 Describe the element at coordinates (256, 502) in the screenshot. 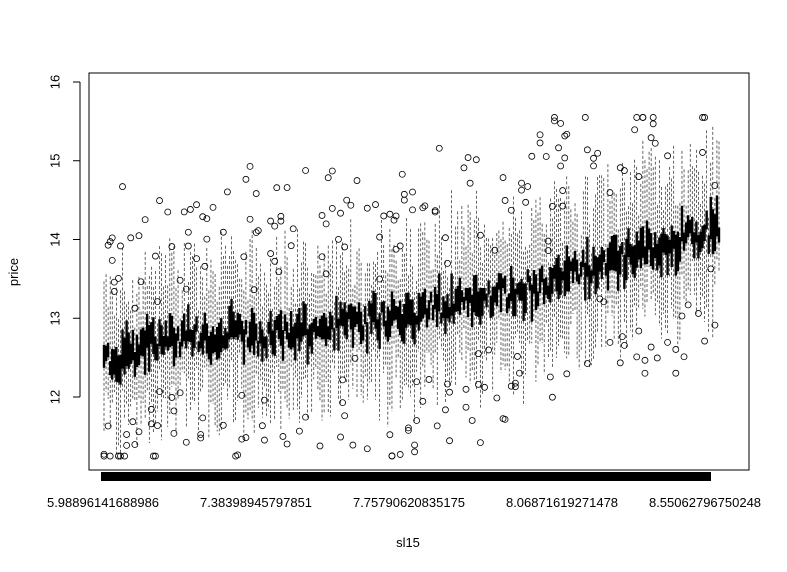

I see `x-tick-label: 7.38398945797851` at that location.